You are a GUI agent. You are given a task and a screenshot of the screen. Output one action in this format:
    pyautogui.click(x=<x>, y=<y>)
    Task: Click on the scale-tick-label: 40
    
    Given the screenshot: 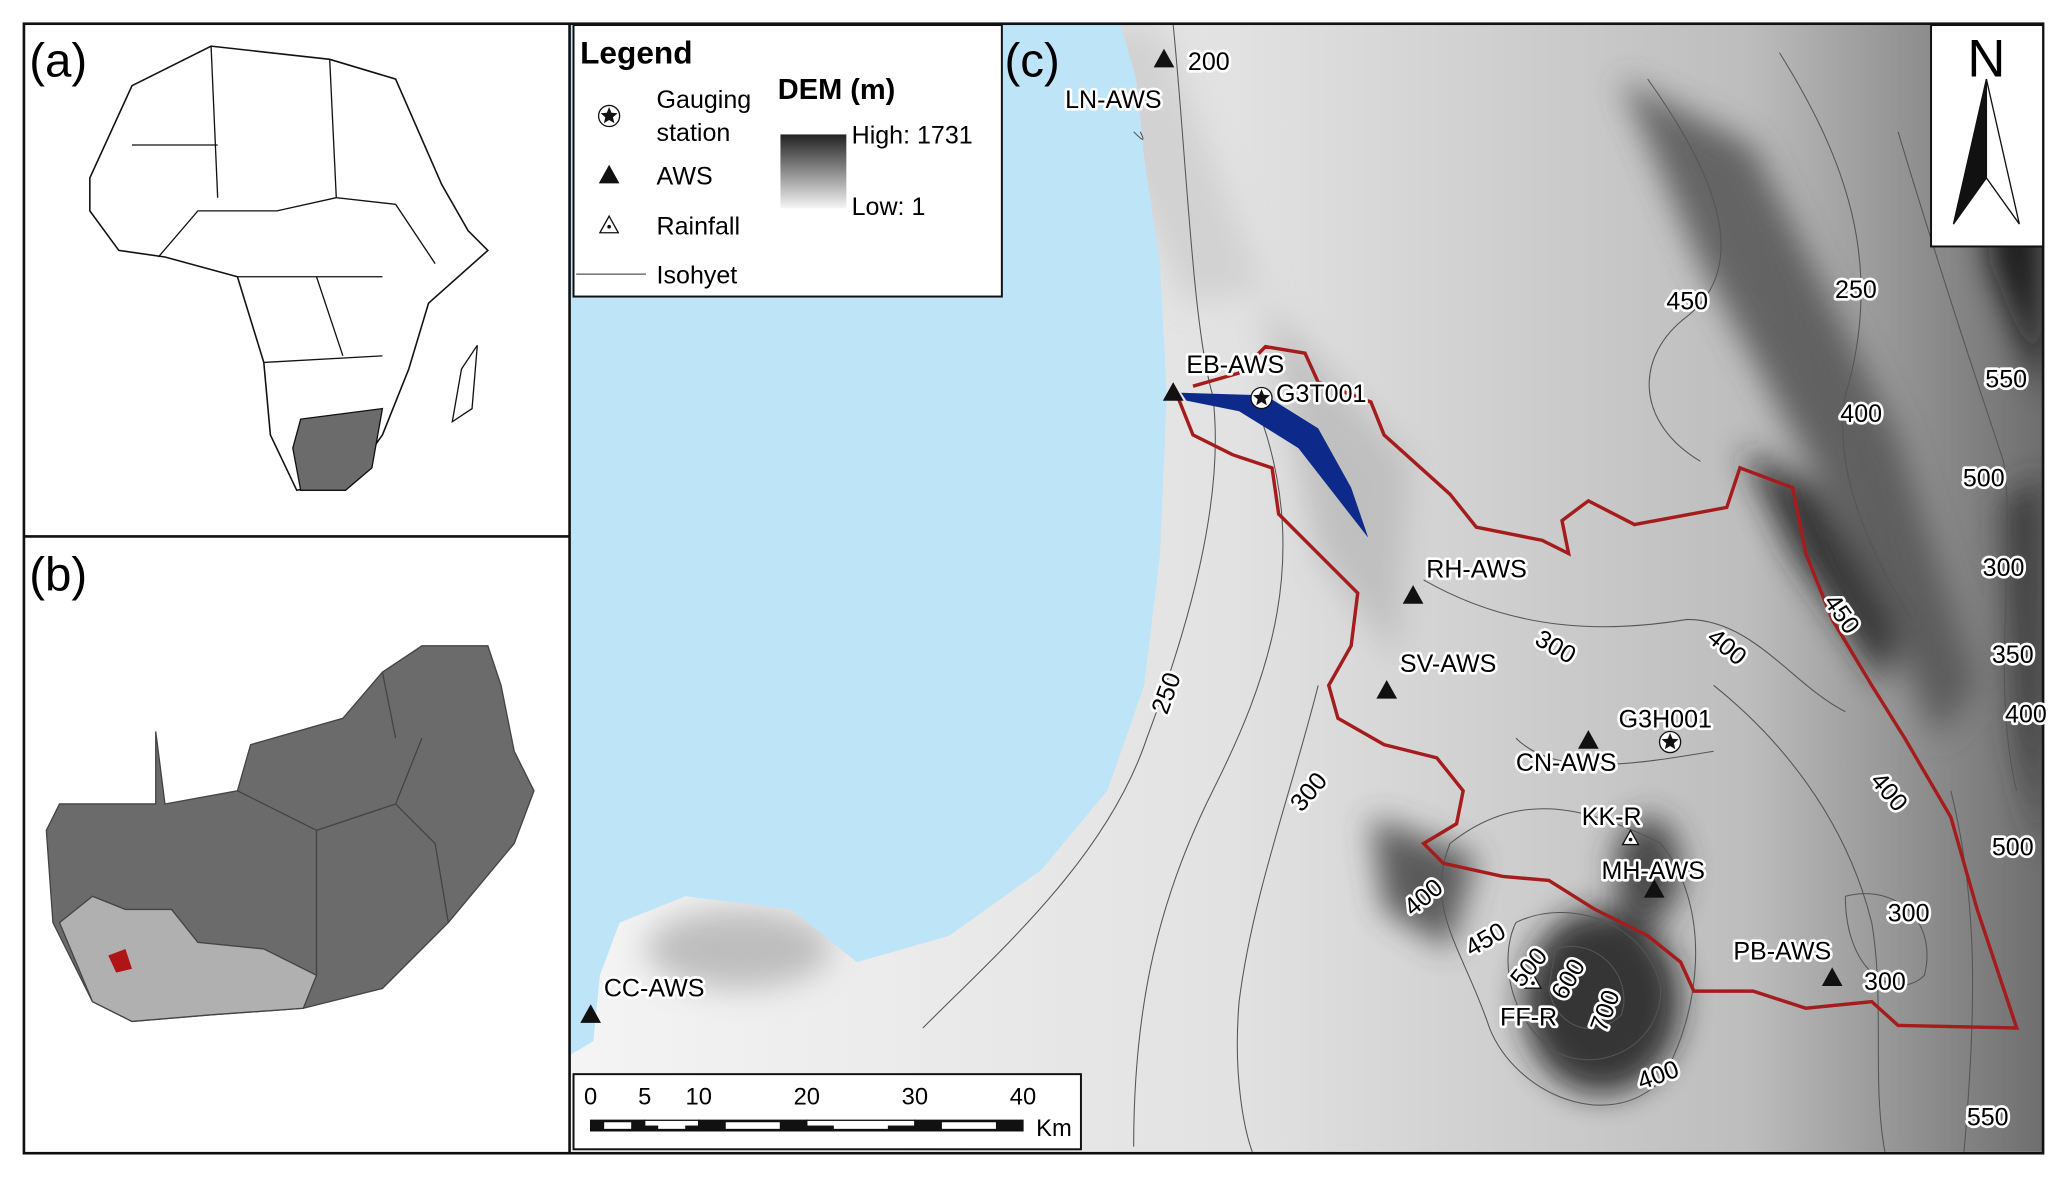 What is the action you would take?
    pyautogui.click(x=1023, y=1097)
    